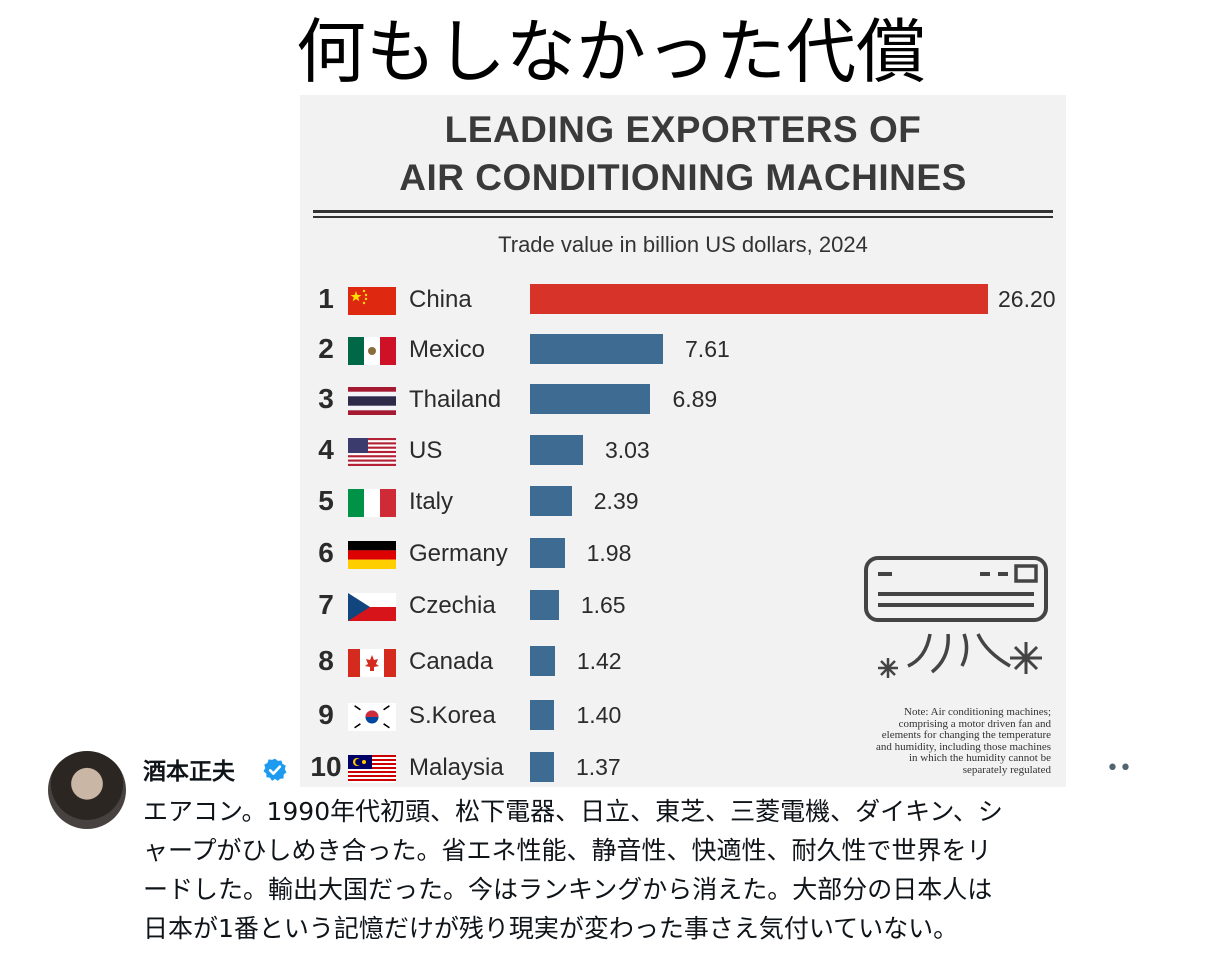 This screenshot has width=1222, height=975. What do you see at coordinates (977, 712) in the screenshot?
I see `note-line: Note: Air conditioning machines;` at bounding box center [977, 712].